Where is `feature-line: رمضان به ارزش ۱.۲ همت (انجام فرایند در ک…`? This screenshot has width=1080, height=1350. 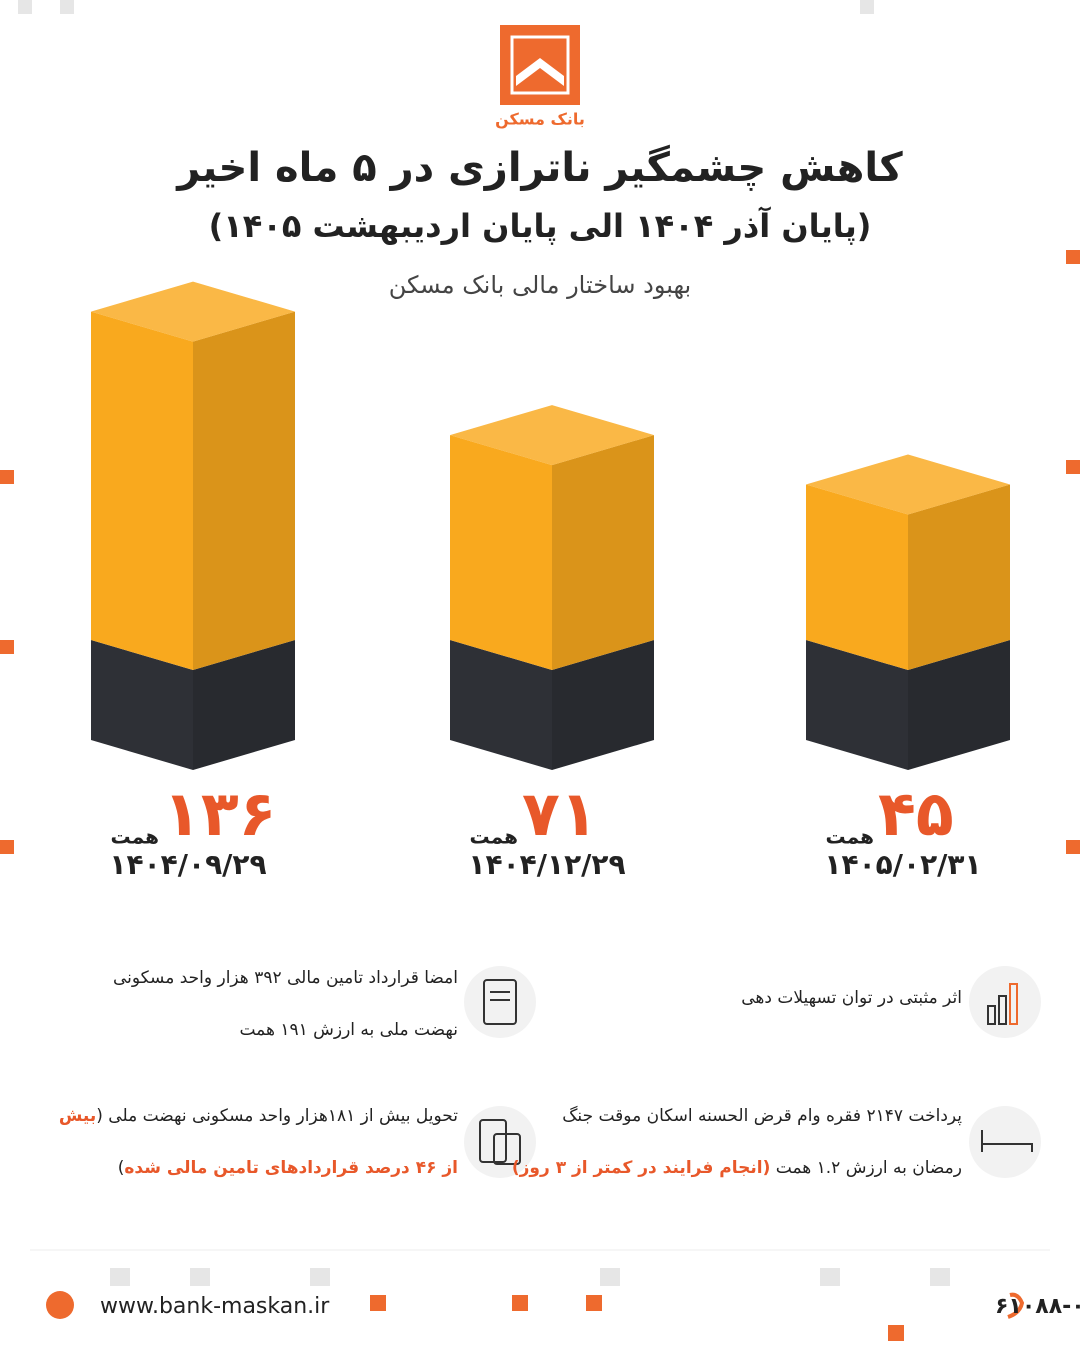 feature-line: رمضان به ارزش ۱.۲ همت (انجام فرایند در ک… is located at coordinates (737, 1168).